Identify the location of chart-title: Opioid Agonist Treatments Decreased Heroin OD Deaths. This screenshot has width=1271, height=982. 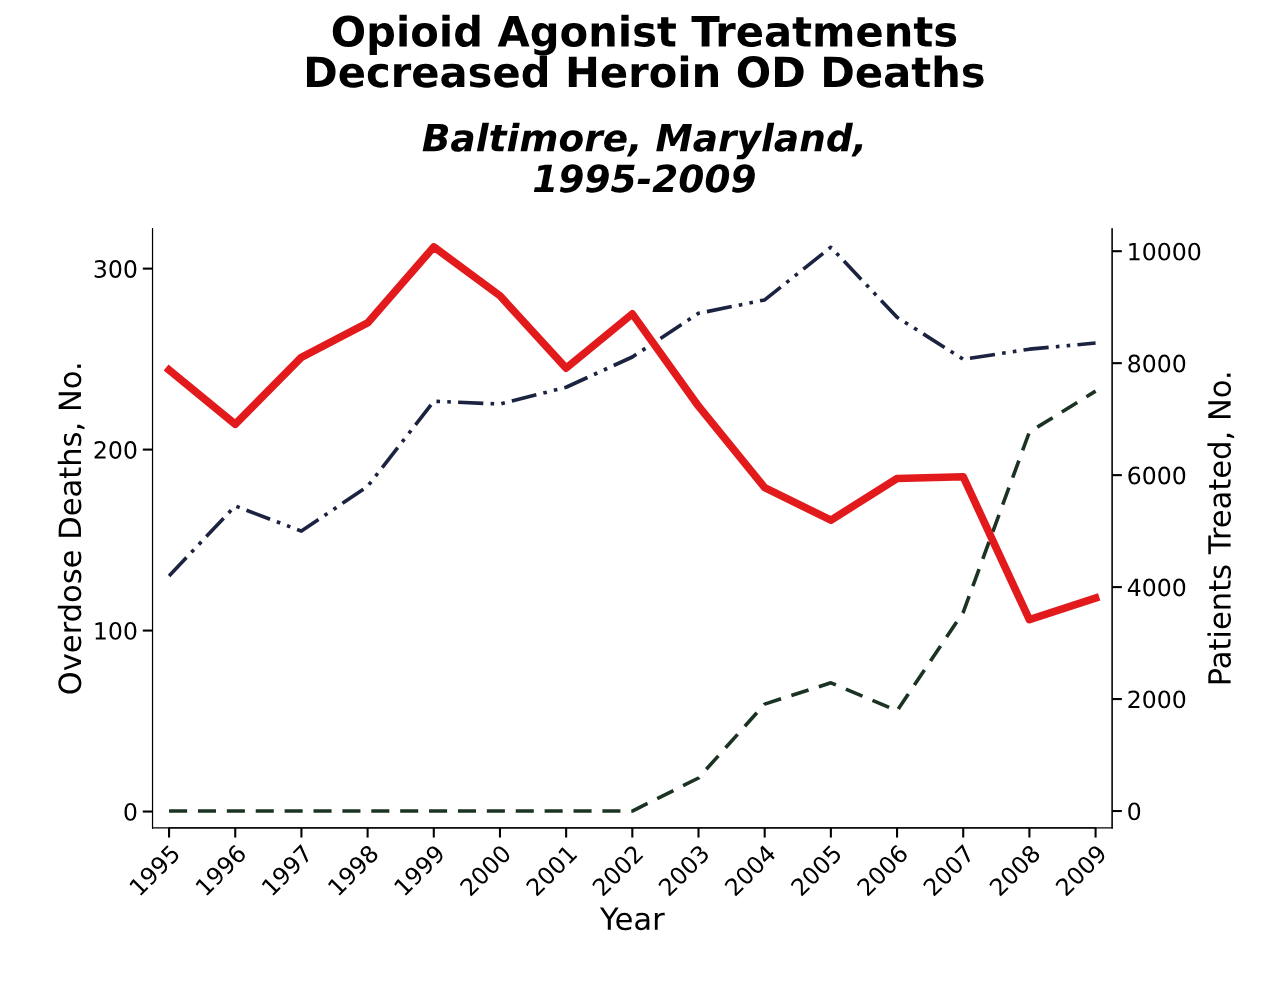
(645, 51).